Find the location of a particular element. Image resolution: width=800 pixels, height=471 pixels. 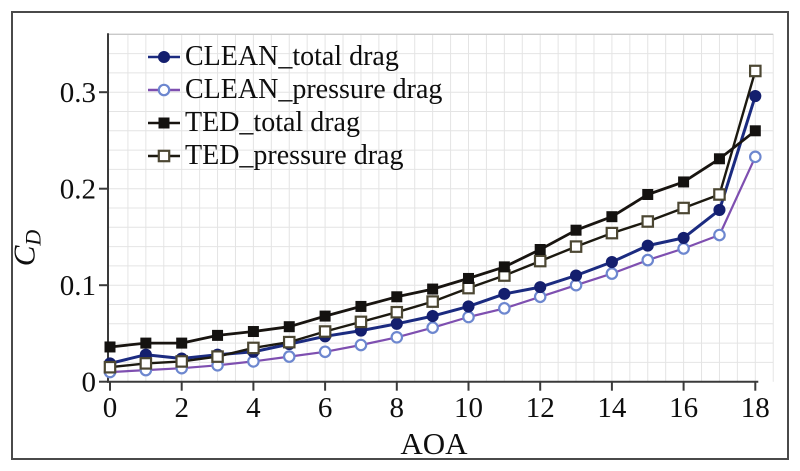

legend-item-clean-total: CLEAN_total drag is located at coordinates (294, 56).